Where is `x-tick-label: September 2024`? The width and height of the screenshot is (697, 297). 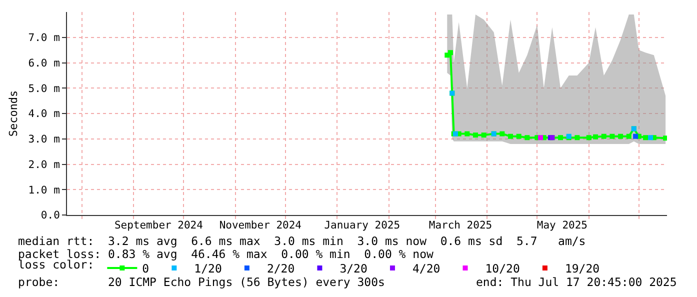 x-tick-label: September 2024 is located at coordinates (158, 226).